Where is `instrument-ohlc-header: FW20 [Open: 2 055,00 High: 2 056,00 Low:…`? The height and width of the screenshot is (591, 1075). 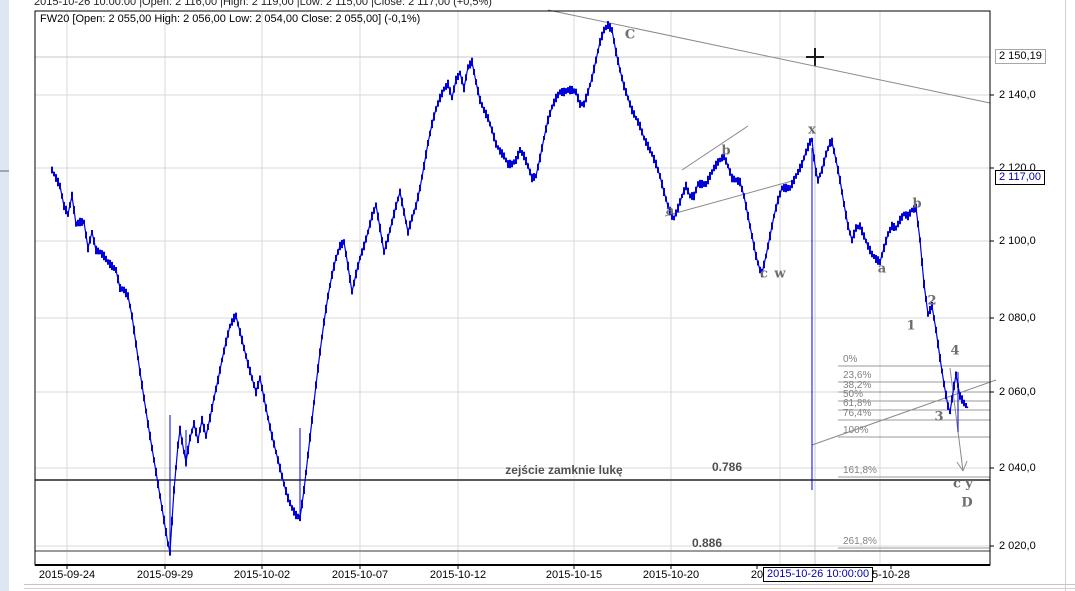
instrument-ohlc-header: FW20 [Open: 2 055,00 High: 2 056,00 Low:… is located at coordinates (230, 19).